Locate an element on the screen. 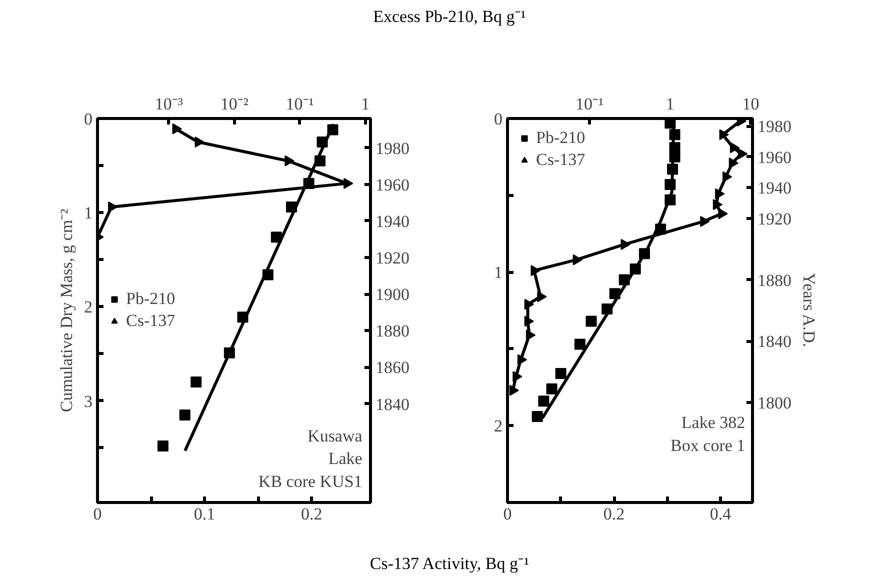 Image resolution: width=889 pixels, height=581 pixels. x-axis-title: Cs-137 Activity, Bq g⁻¹ is located at coordinates (450, 564).